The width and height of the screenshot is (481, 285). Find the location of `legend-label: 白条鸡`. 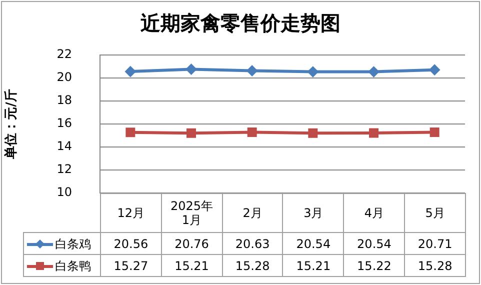

legend-label: 白条鸡 is located at coordinates (73, 243).